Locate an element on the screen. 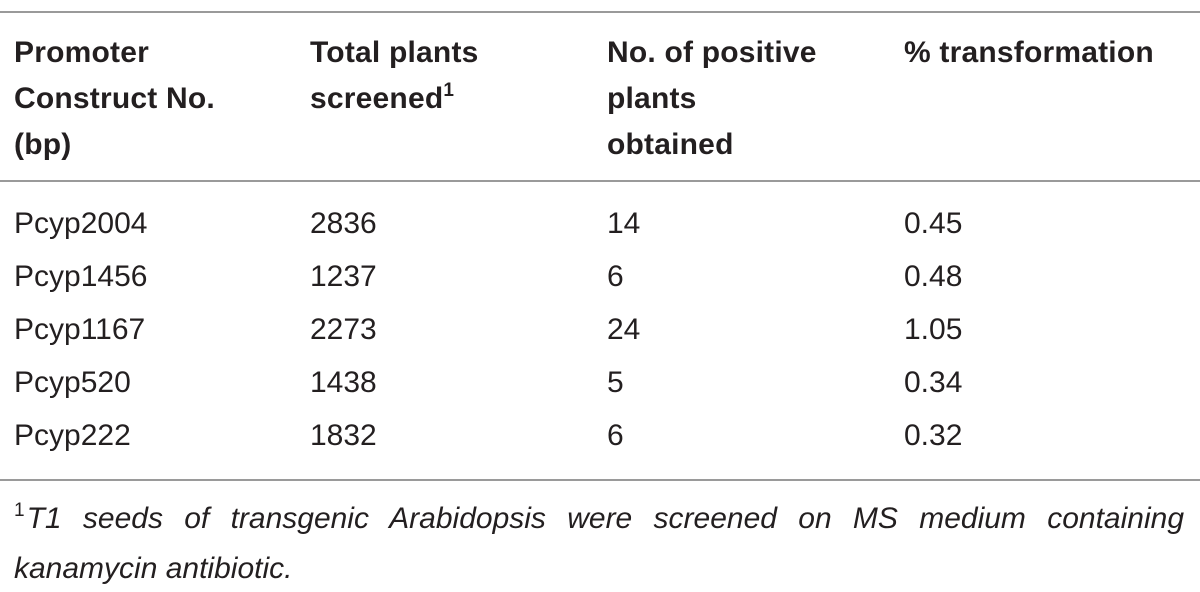 Image resolution: width=1200 pixels, height=592 pixels. cell-total: 2273 is located at coordinates (343, 329).